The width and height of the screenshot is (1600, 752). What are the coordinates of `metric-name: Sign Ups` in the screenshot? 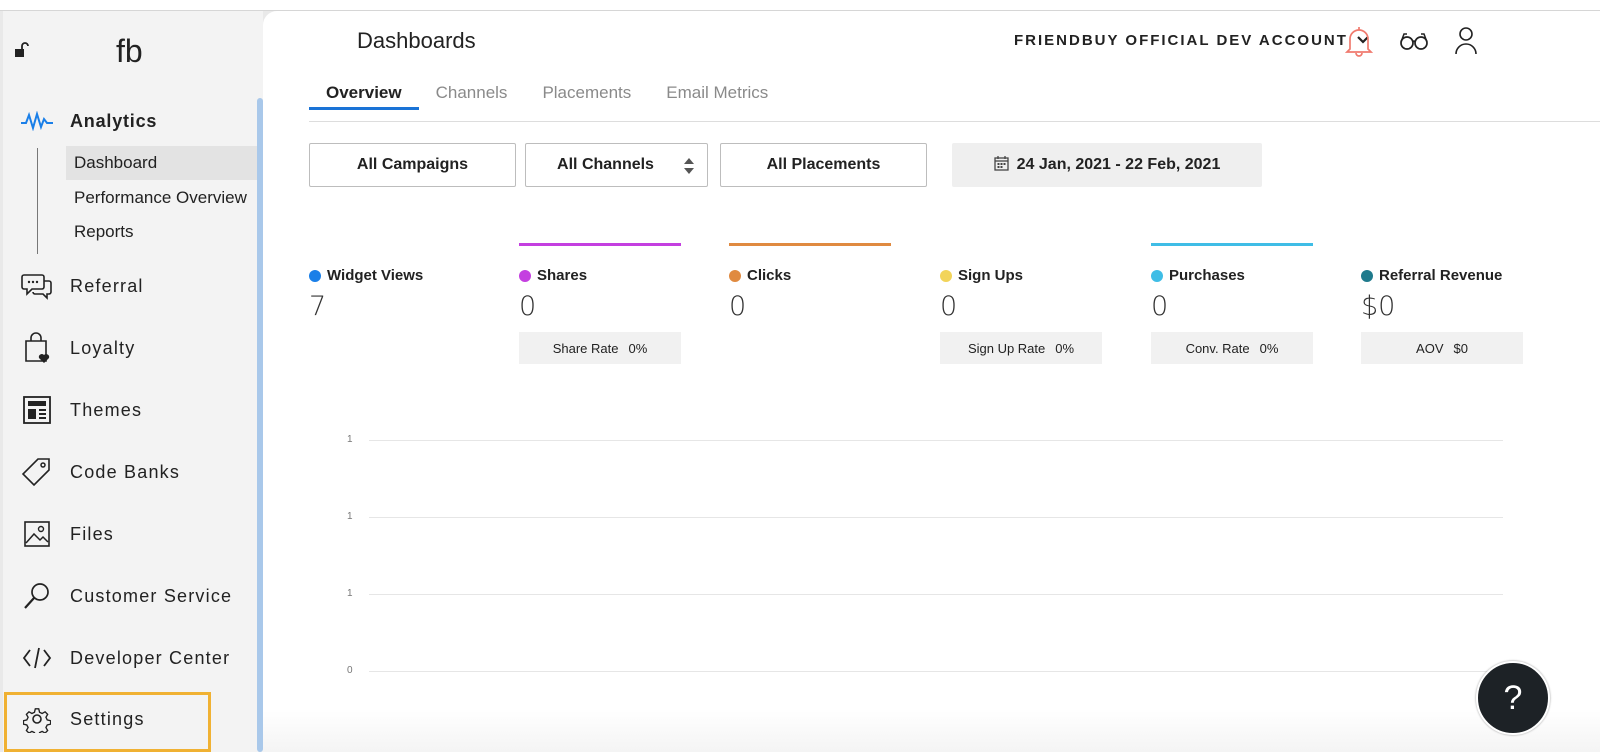 It's located at (991, 275).